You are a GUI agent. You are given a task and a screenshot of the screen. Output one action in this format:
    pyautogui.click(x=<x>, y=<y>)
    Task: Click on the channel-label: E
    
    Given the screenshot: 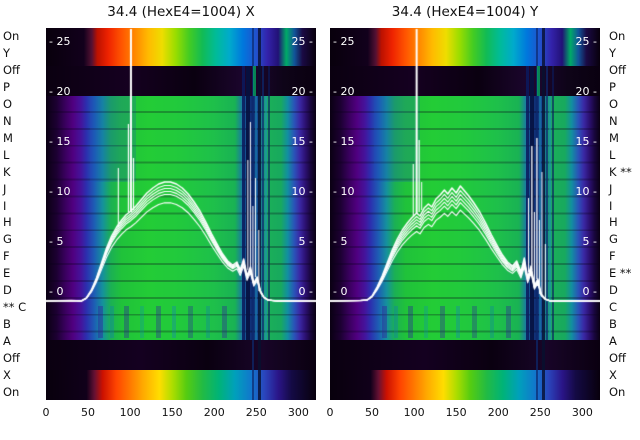 What is the action you would take?
    pyautogui.click(x=7, y=273)
    